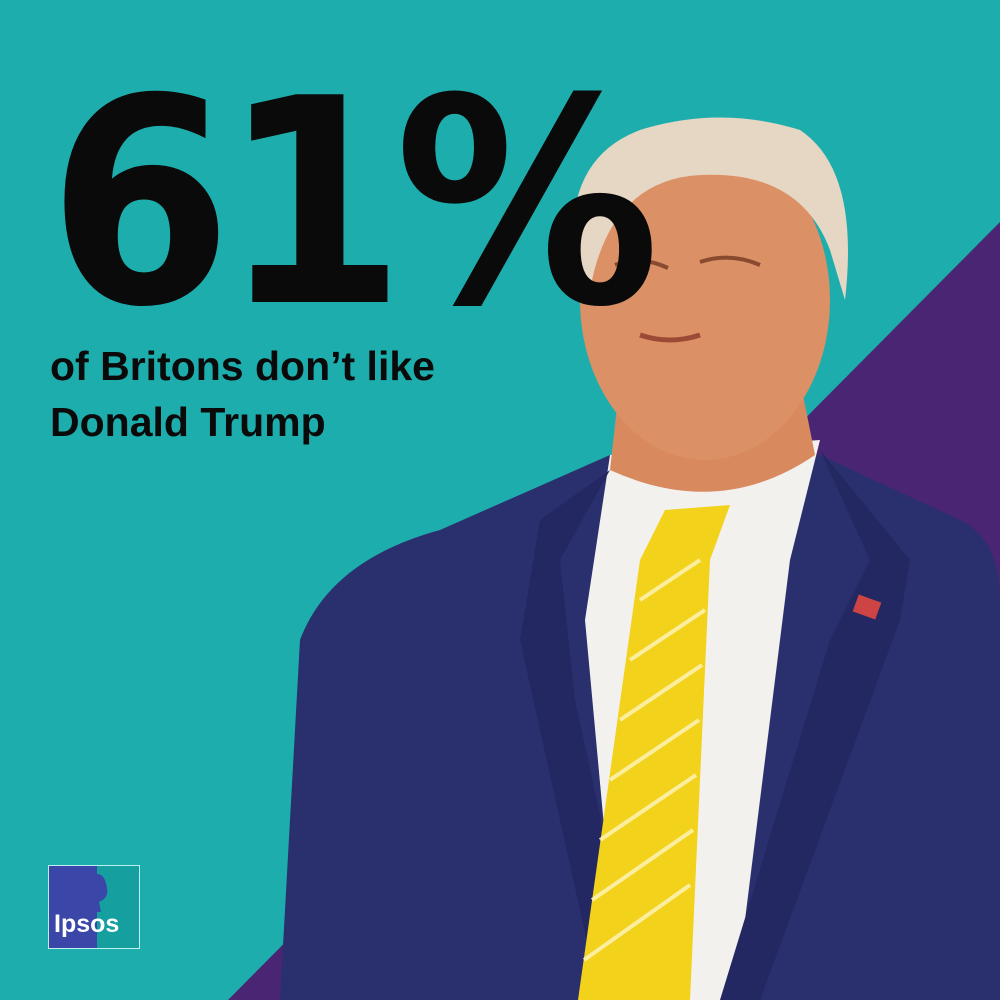 This screenshot has height=1000, width=1000. What do you see at coordinates (242, 394) in the screenshot?
I see `headline-subtitle: of Britons don’t like Donald Trump` at bounding box center [242, 394].